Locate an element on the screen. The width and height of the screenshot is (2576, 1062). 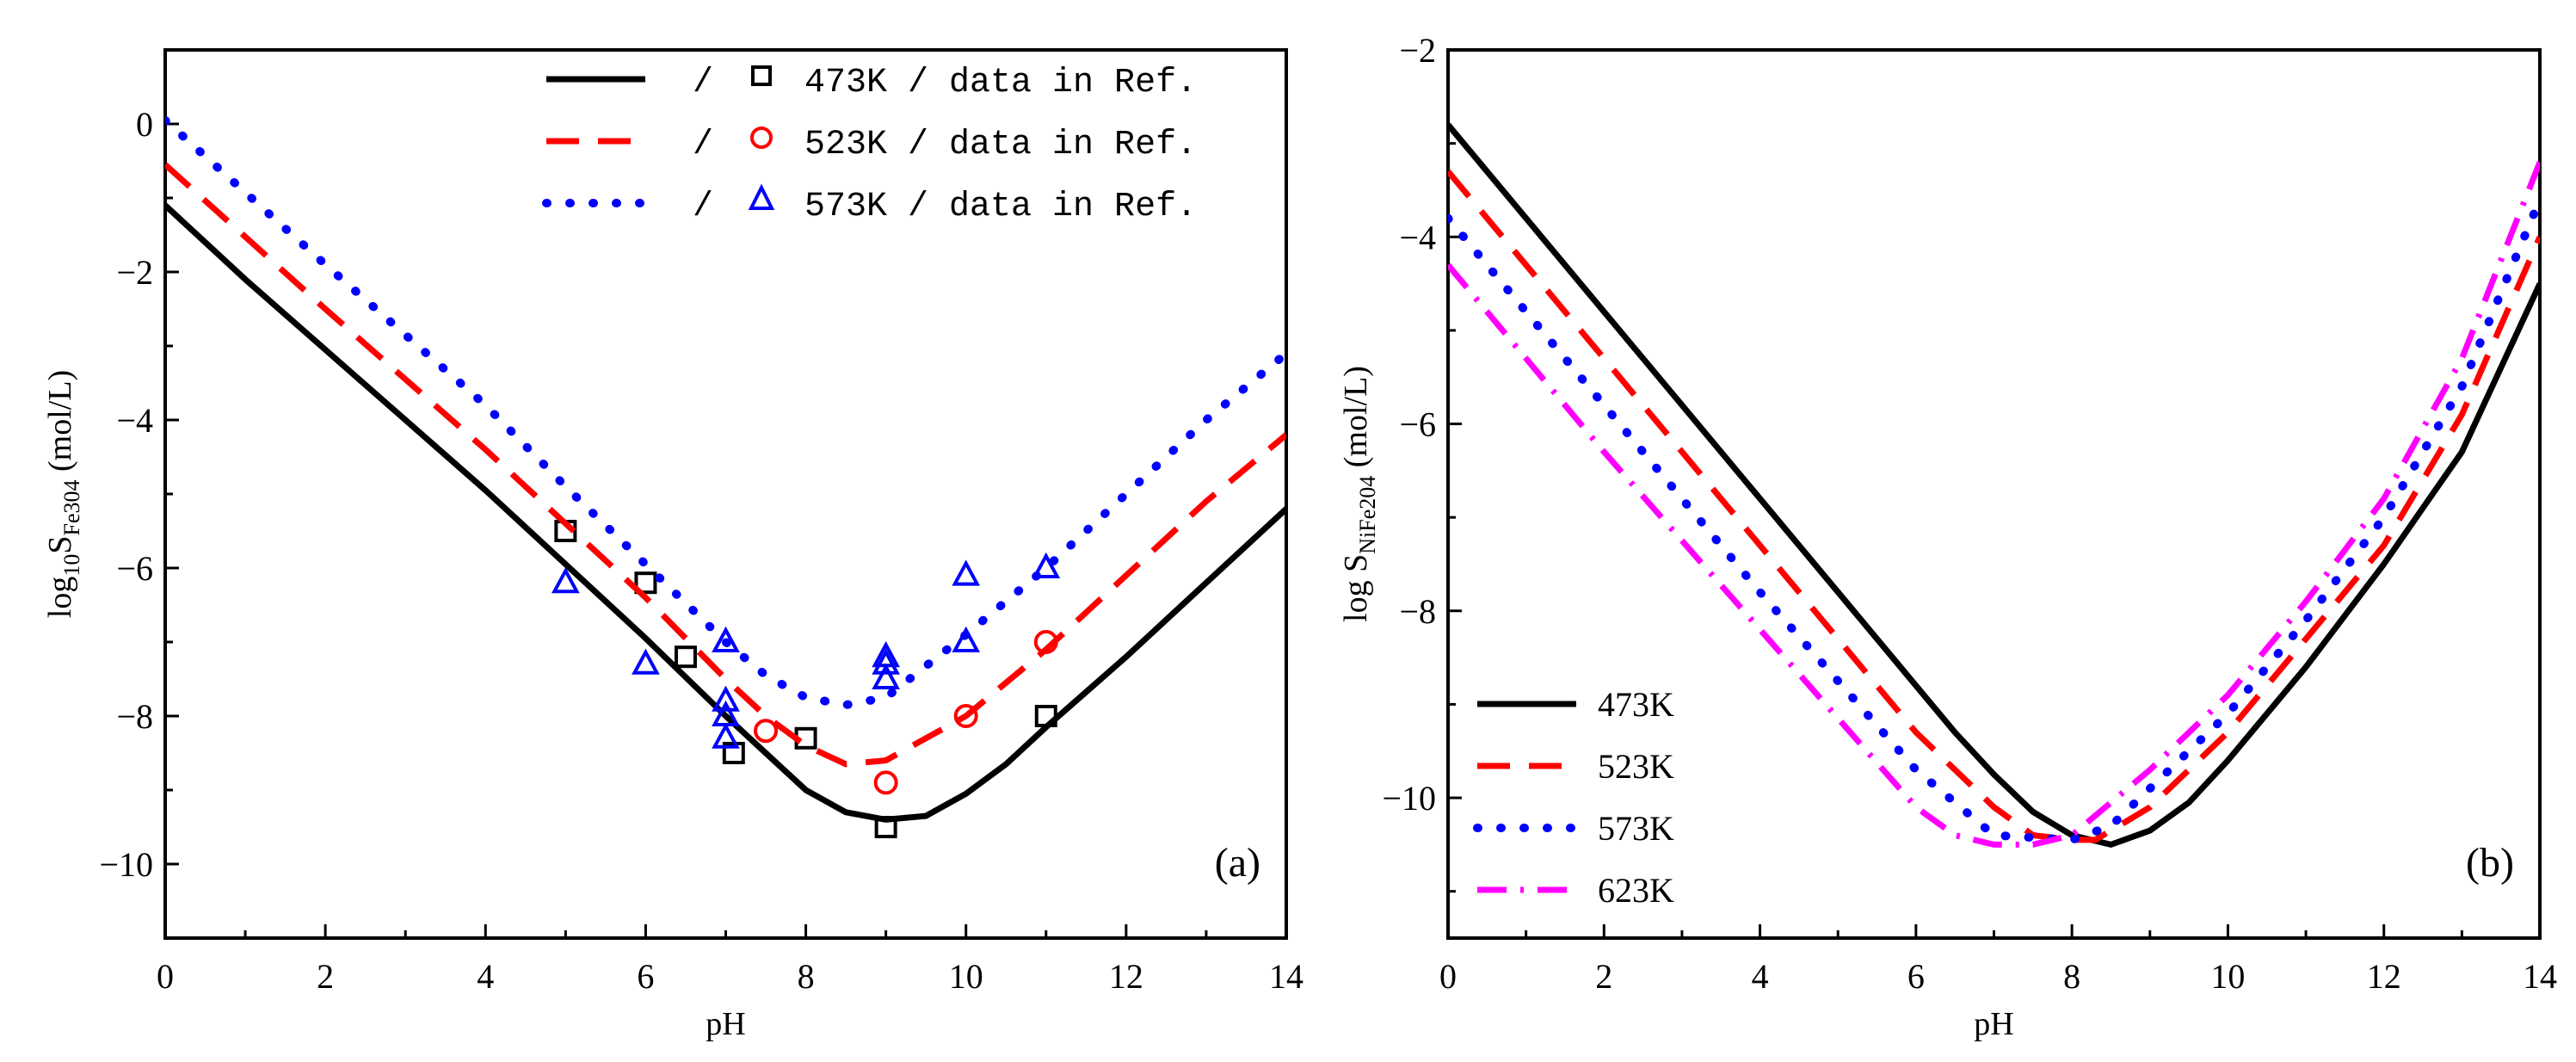
legend-marker-triangle is located at coordinates (761, 196).